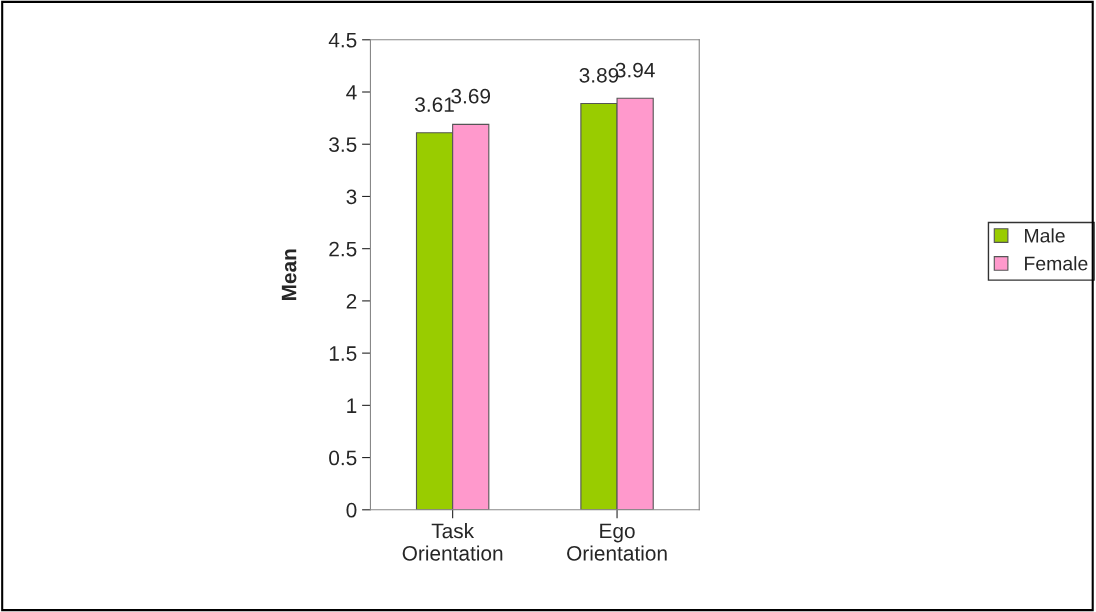  What do you see at coordinates (351, 301) in the screenshot?
I see `y-tick-label: 2` at bounding box center [351, 301].